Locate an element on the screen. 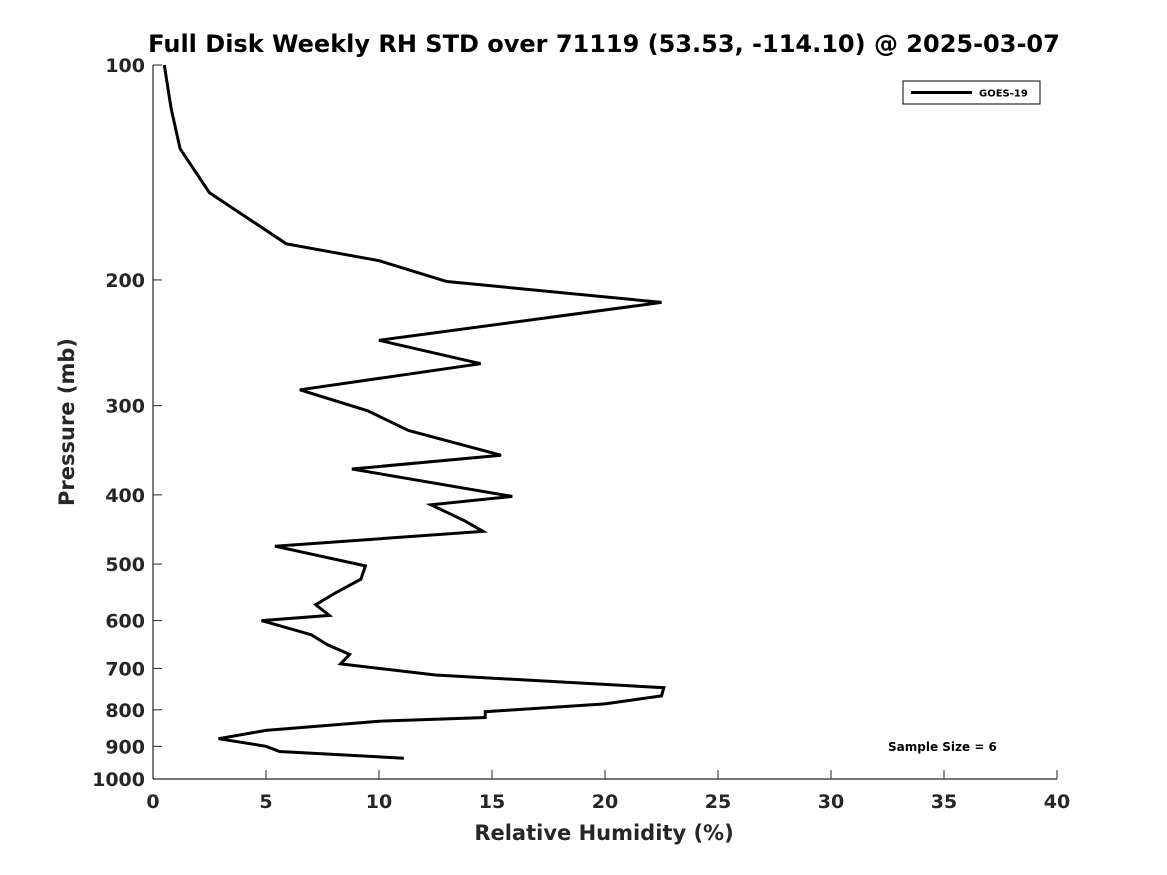  x-tick-label: 0 is located at coordinates (152, 802).